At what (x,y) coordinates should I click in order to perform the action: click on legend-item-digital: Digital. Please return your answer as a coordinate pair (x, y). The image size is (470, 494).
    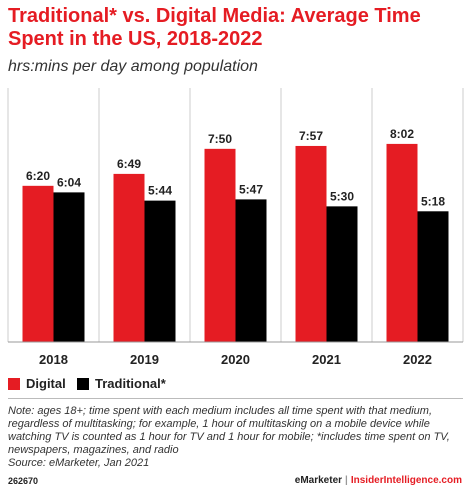
    Looking at the image, I should click on (37, 383).